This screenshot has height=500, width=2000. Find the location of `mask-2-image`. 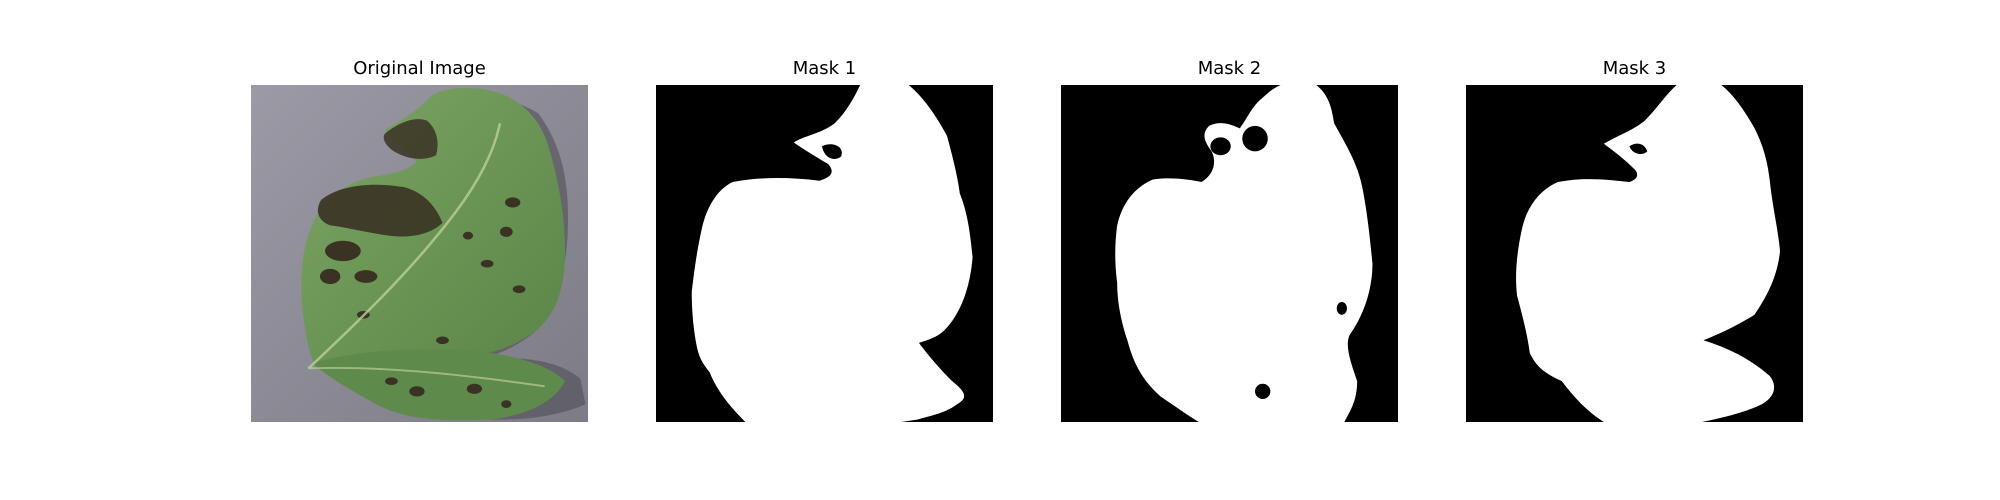

mask-2-image is located at coordinates (1229, 253).